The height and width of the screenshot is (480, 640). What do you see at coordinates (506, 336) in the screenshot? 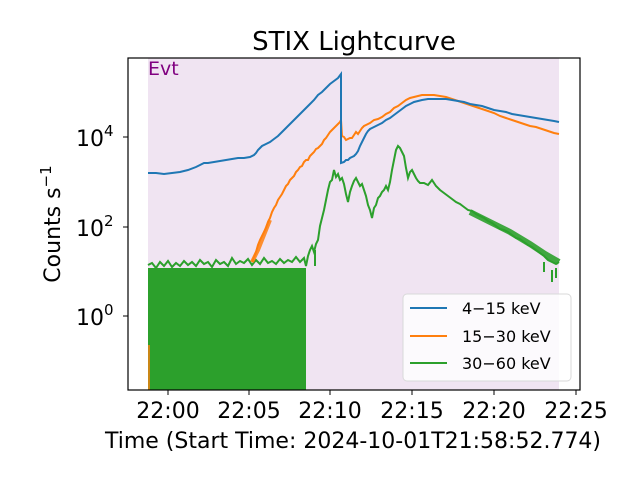
I see `legend-label: 15−30 keV` at bounding box center [506, 336].